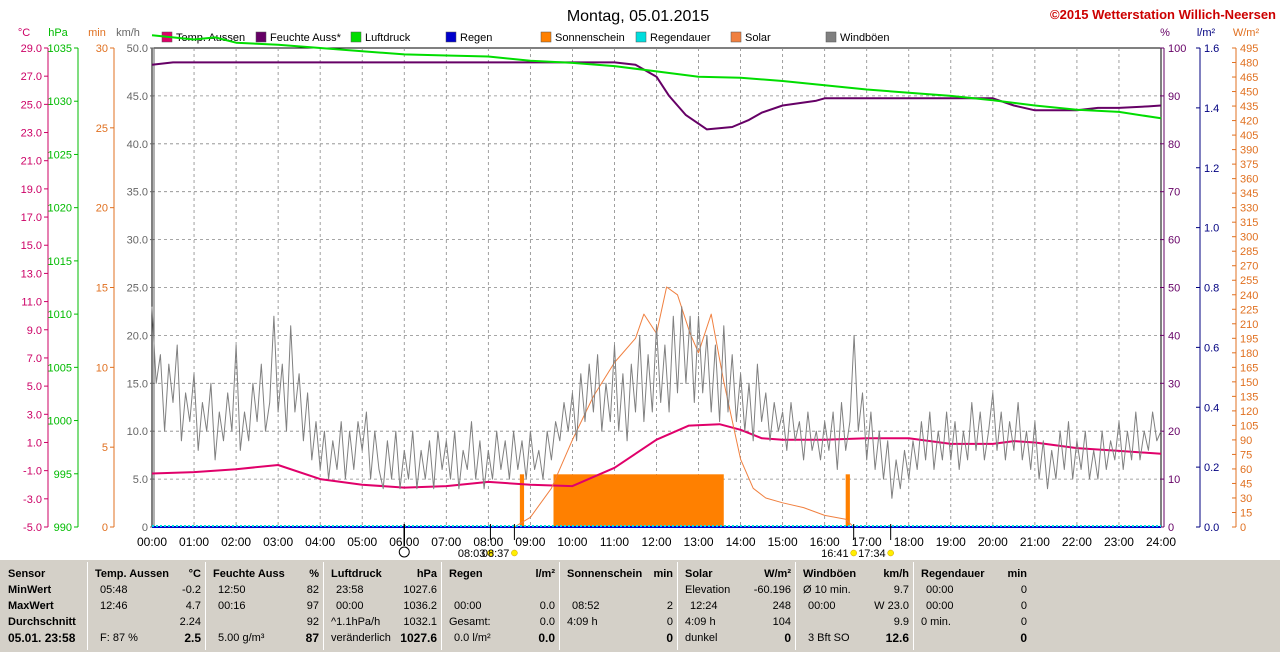 The height and width of the screenshot is (652, 1280). What do you see at coordinates (605, 574) in the screenshot?
I see `sun-header: Sonnenschein` at bounding box center [605, 574].